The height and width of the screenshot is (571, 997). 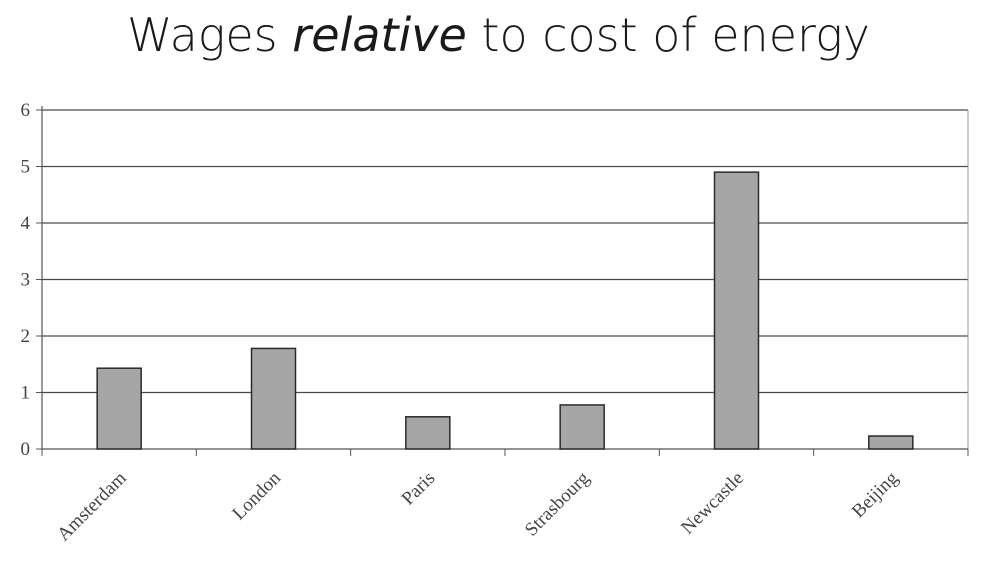 What do you see at coordinates (557, 503) in the screenshot?
I see `x-label-strasbourg: Strasbourg` at bounding box center [557, 503].